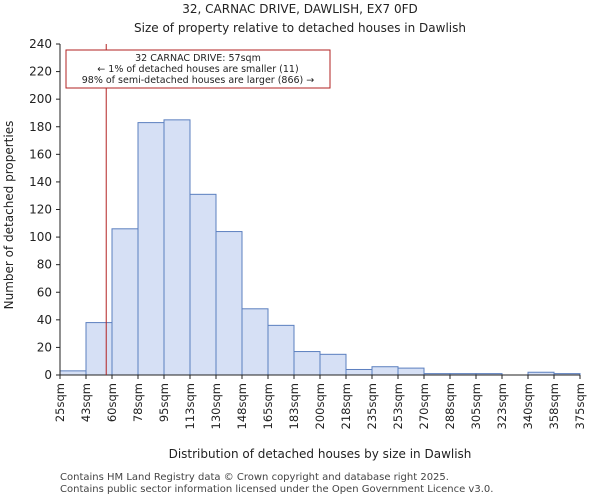 This screenshot has height=500, width=600. Describe the element at coordinates (164, 402) in the screenshot. I see `x-tick-label-95sqm: 95sqm` at that location.